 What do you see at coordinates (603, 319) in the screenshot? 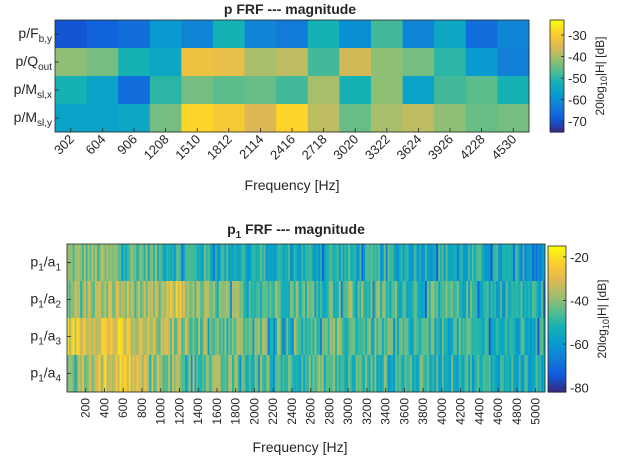
I see `bottom-colorbar-label: 20log10|H| [dB]` at bounding box center [603, 319].